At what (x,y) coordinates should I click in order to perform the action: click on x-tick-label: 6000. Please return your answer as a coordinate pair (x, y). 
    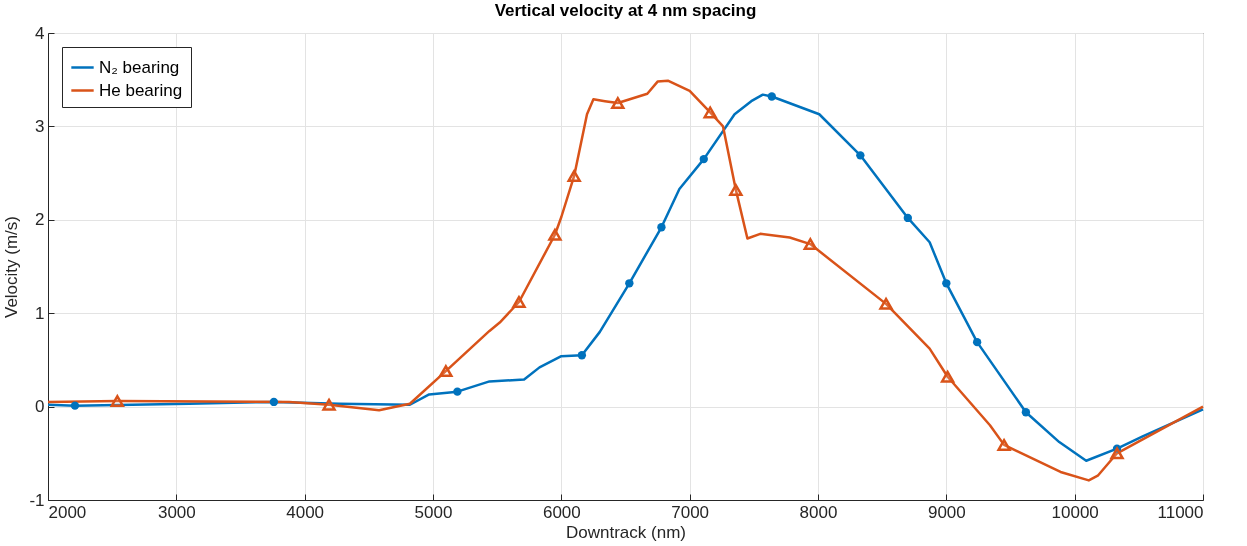
    Looking at the image, I should click on (561, 512).